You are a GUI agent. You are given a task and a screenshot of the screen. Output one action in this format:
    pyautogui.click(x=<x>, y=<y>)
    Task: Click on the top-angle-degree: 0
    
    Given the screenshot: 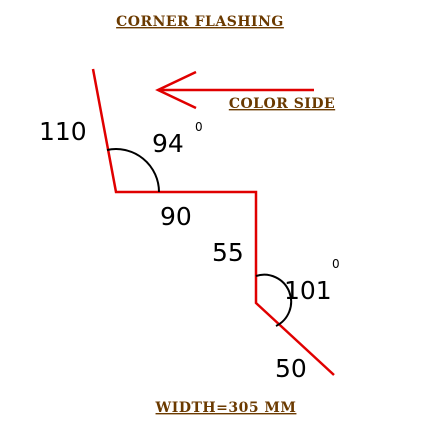 What is the action you would take?
    pyautogui.click(x=199, y=127)
    